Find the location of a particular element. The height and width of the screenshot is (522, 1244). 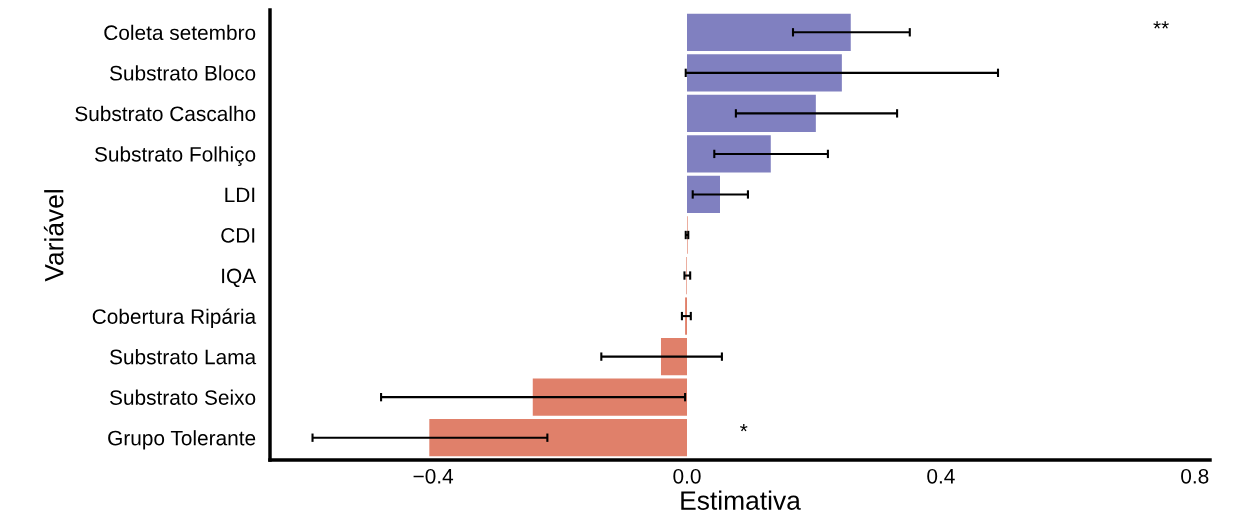

y-tick-label: Substrato Cascalho is located at coordinates (165, 113).